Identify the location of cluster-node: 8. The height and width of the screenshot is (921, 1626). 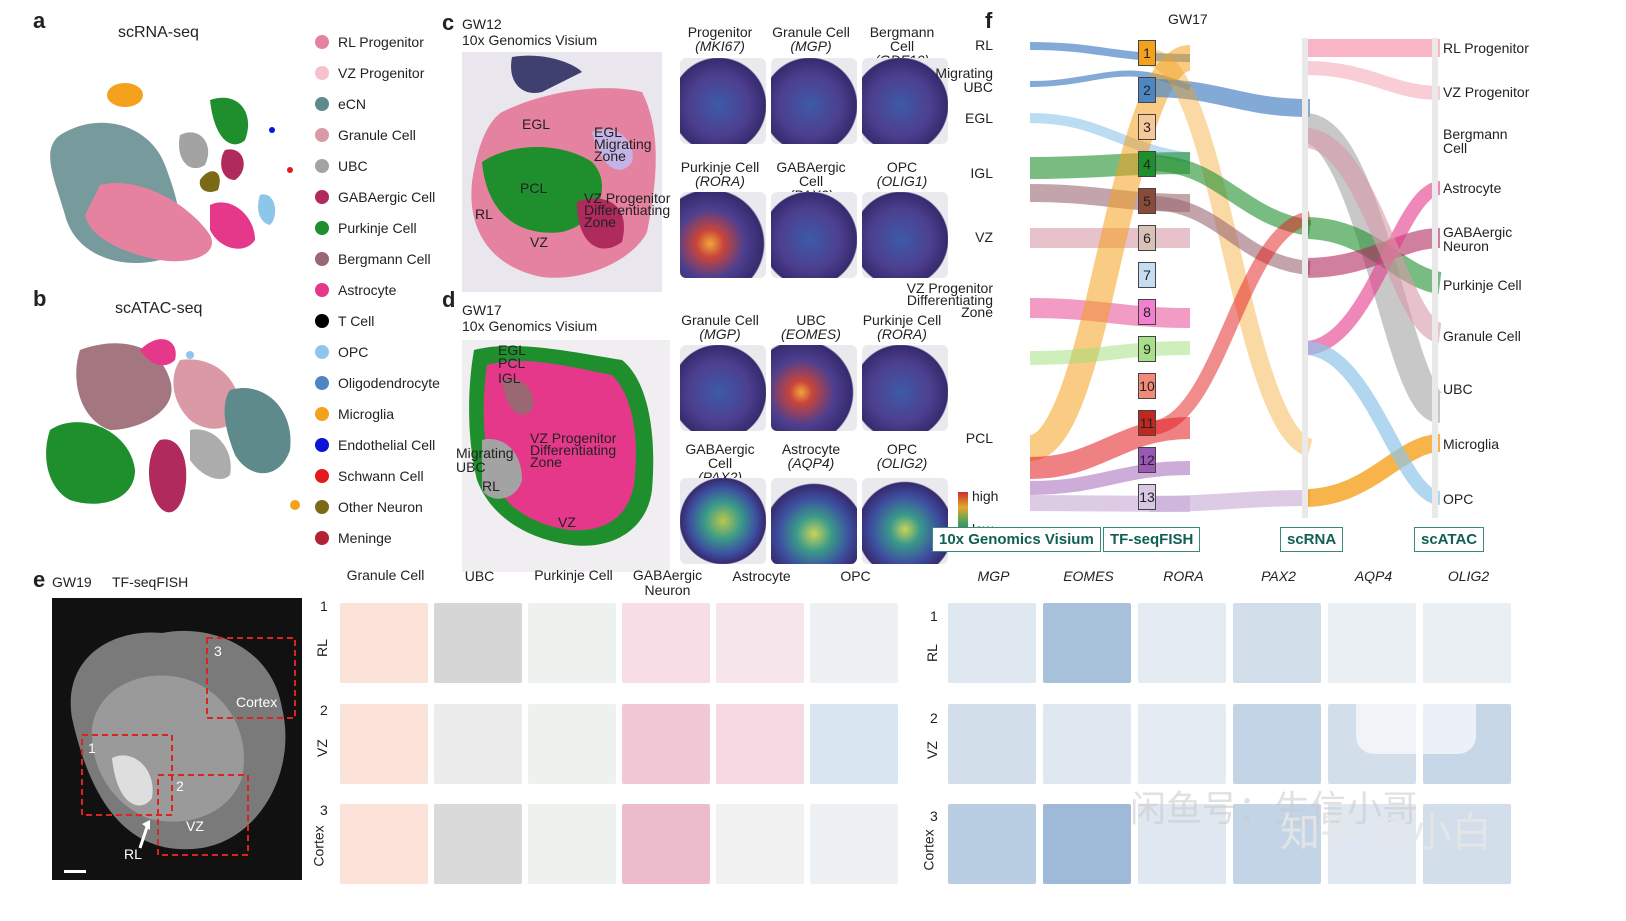
(1147, 312).